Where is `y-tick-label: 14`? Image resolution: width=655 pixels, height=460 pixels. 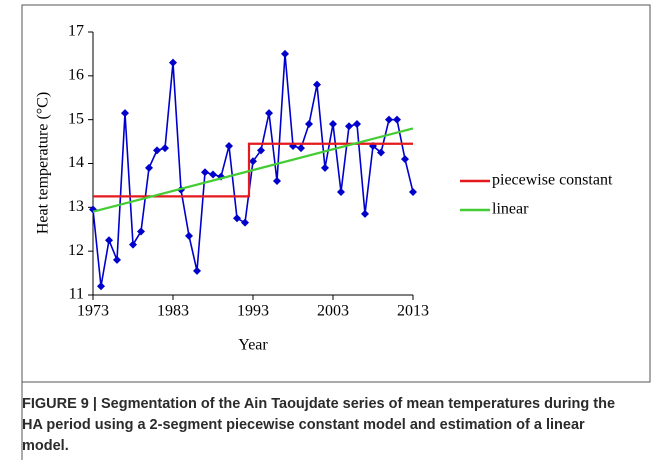 y-tick-label: 14 is located at coordinates (76, 162).